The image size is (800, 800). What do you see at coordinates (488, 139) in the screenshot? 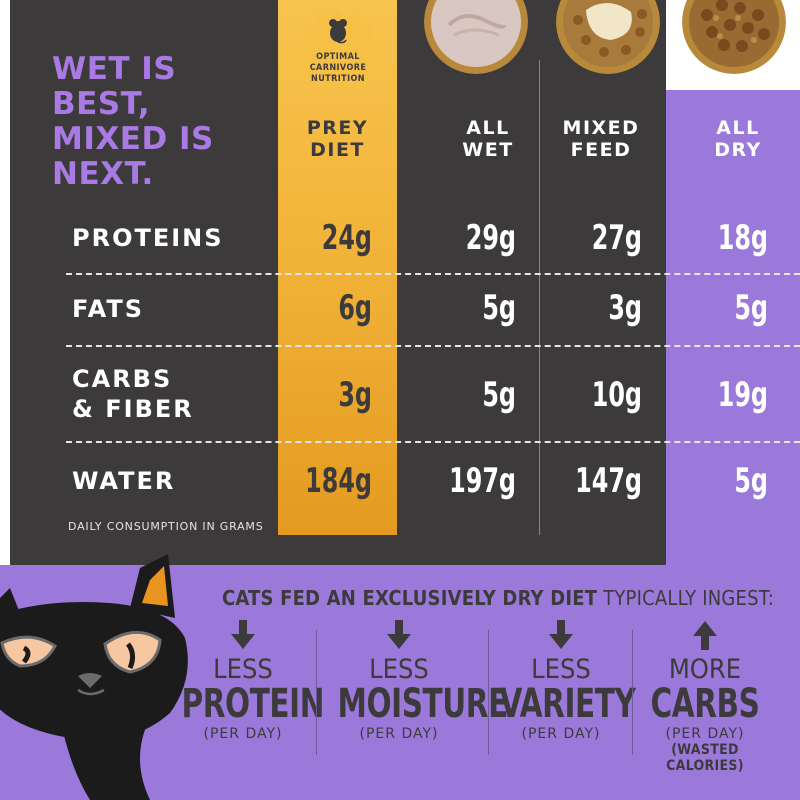
I see `column-header-all-wet: ALL WET` at bounding box center [488, 139].